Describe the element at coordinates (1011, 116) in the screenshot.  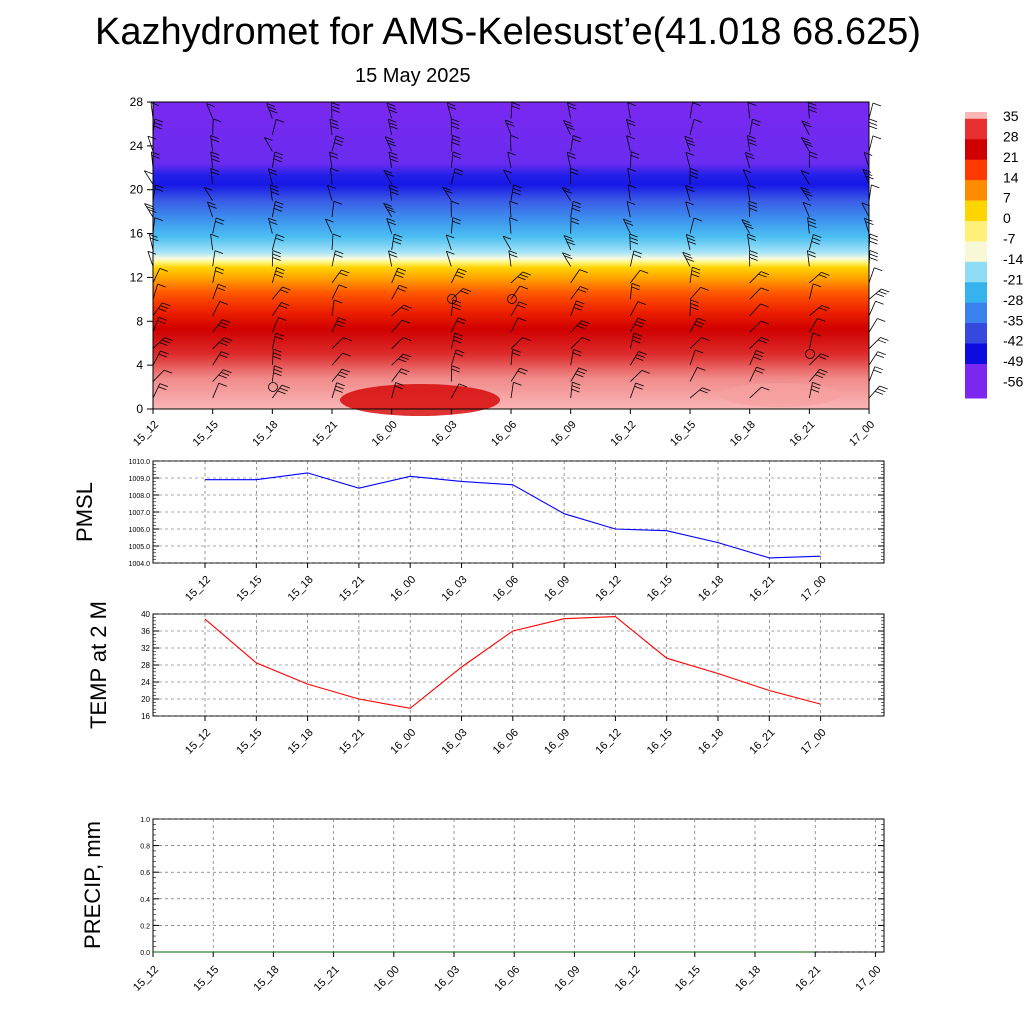
I see `colorbar-label: 35` at that location.